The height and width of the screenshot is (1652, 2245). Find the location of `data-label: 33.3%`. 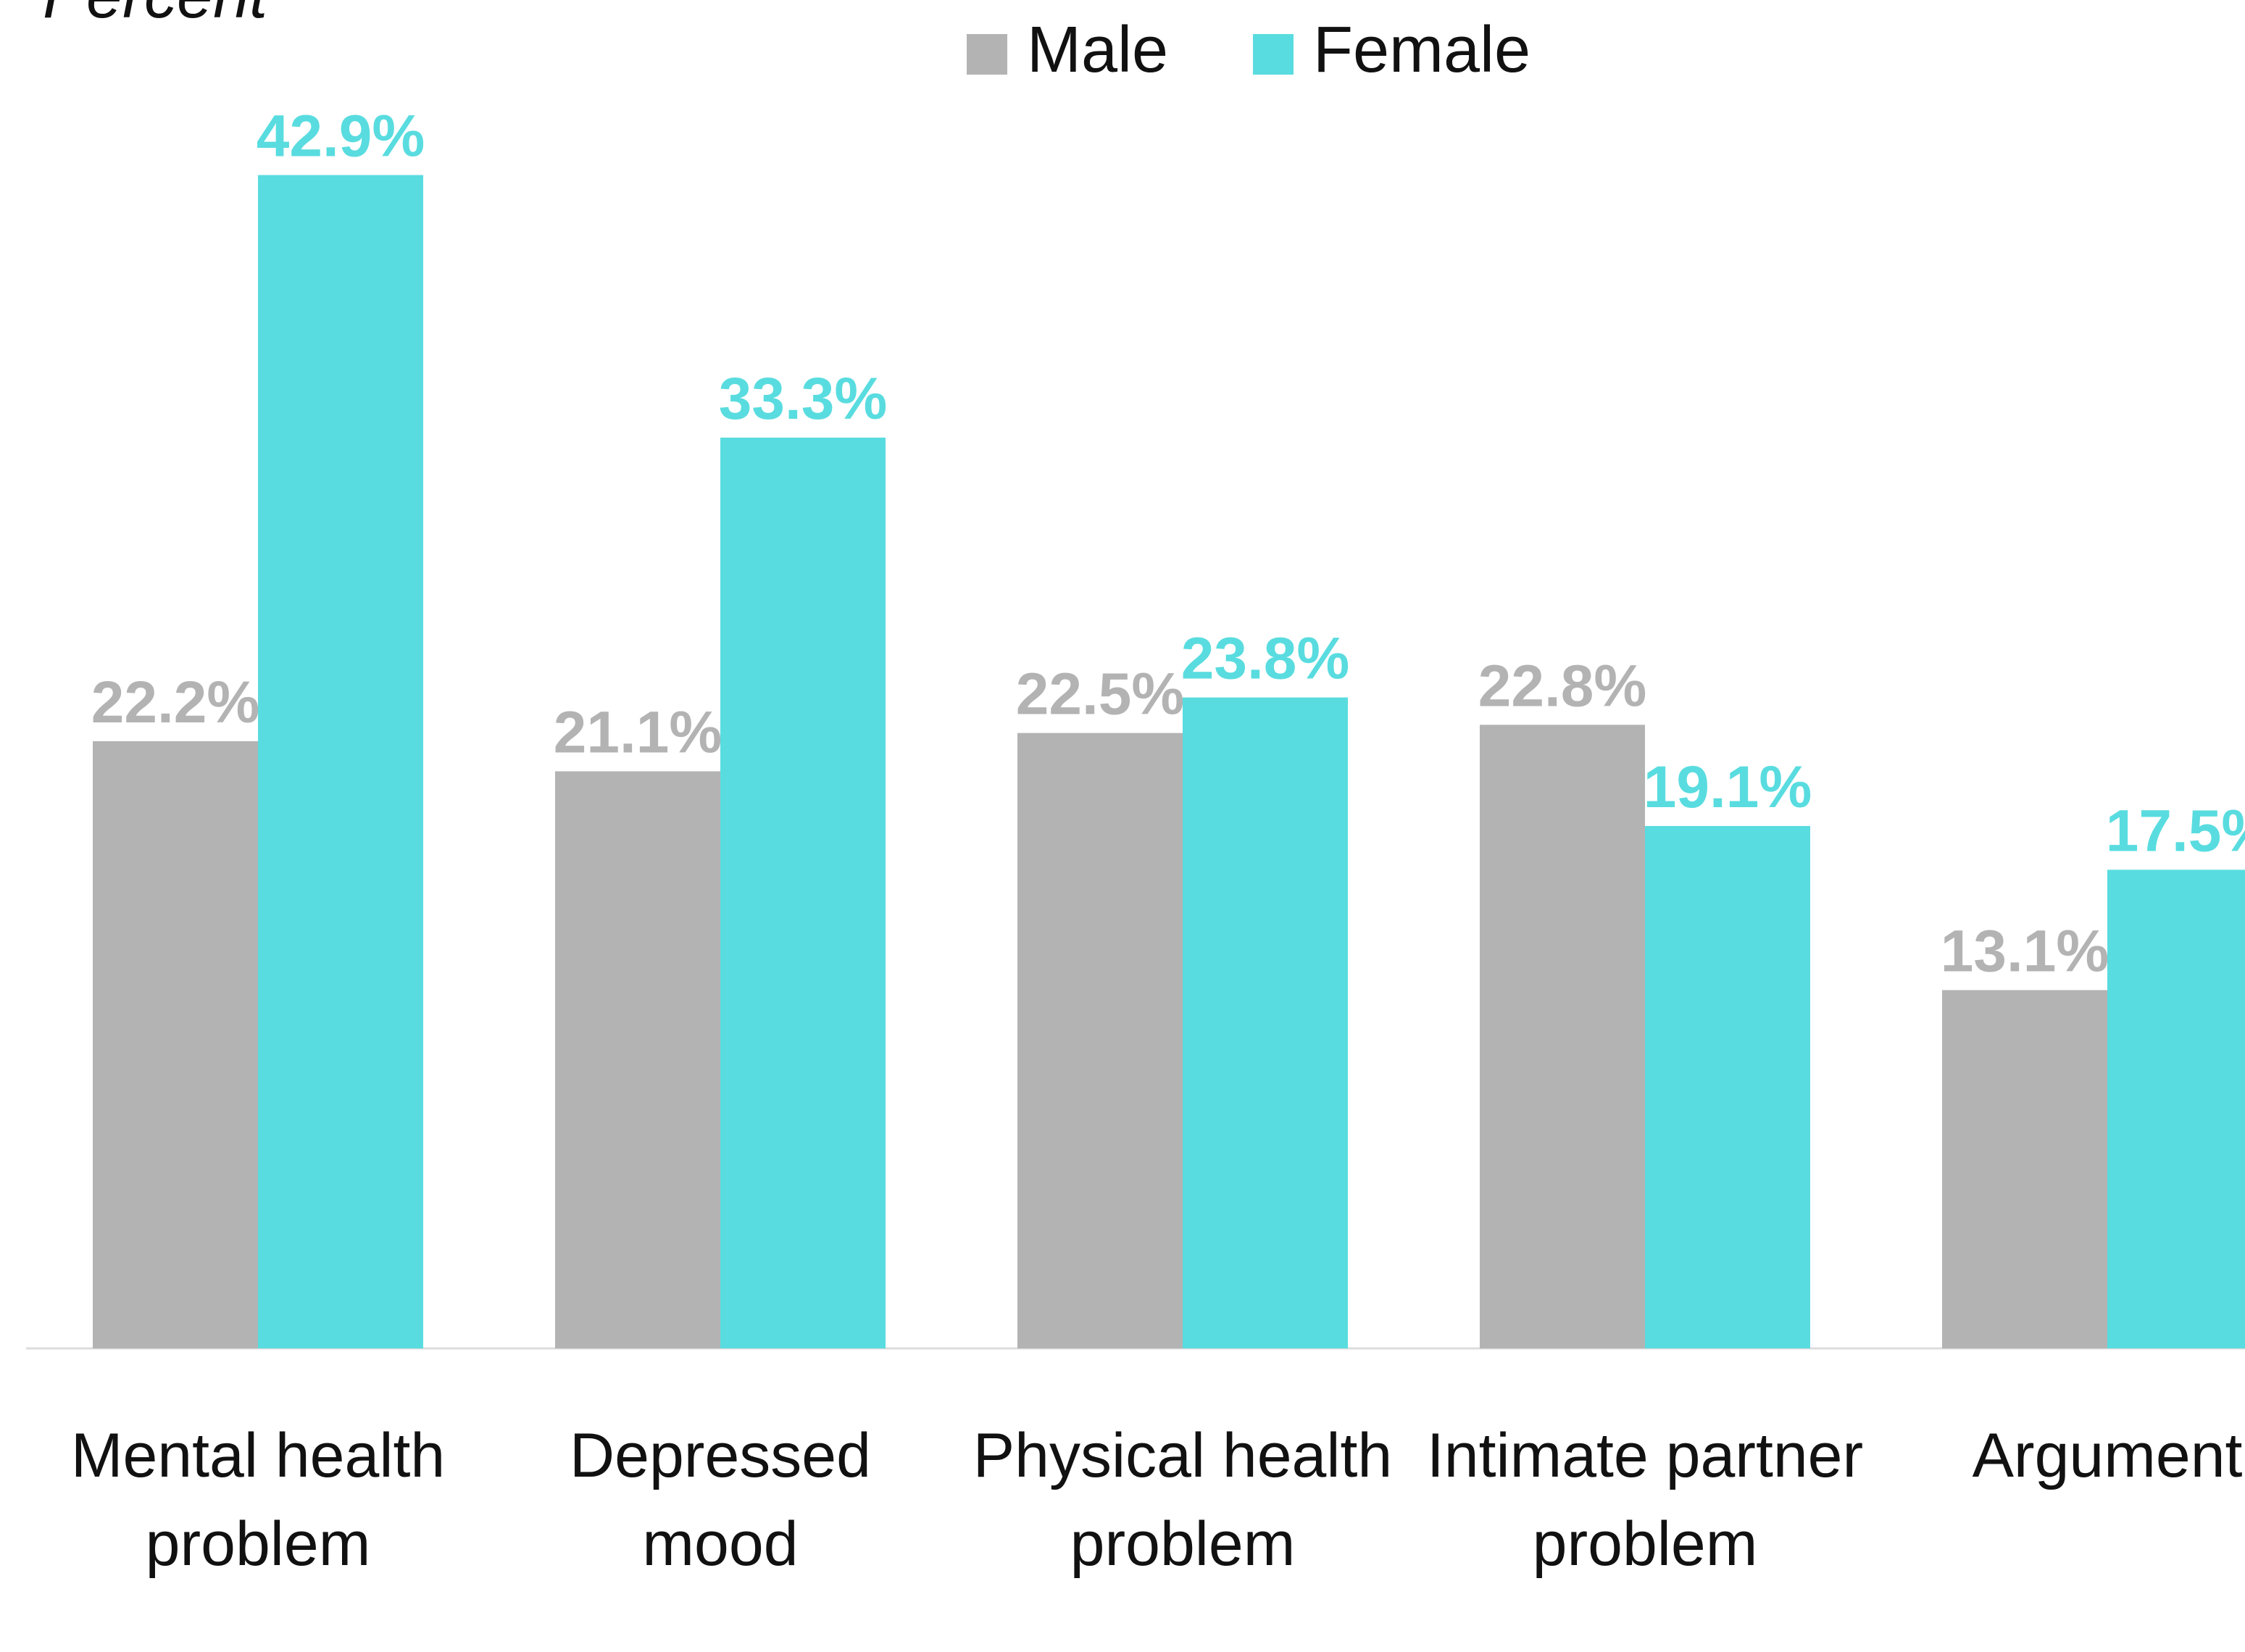

data-label: 33.3% is located at coordinates (804, 399).